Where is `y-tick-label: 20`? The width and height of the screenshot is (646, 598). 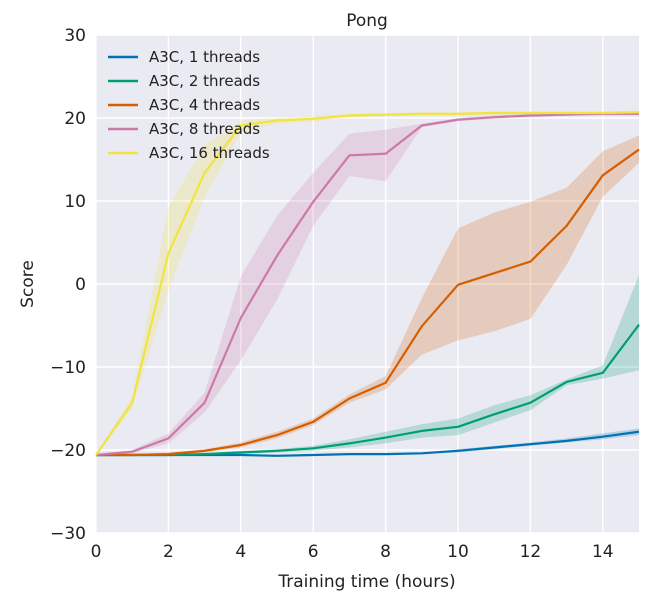 y-tick-label: 20 is located at coordinates (75, 119).